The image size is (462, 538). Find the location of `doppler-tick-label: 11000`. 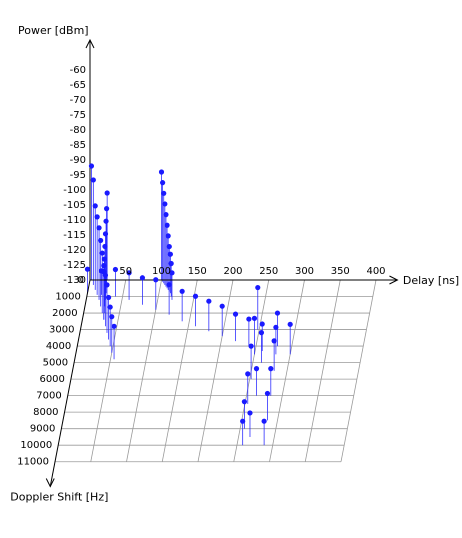

doppler-tick-label: 11000 is located at coordinates (33, 462).